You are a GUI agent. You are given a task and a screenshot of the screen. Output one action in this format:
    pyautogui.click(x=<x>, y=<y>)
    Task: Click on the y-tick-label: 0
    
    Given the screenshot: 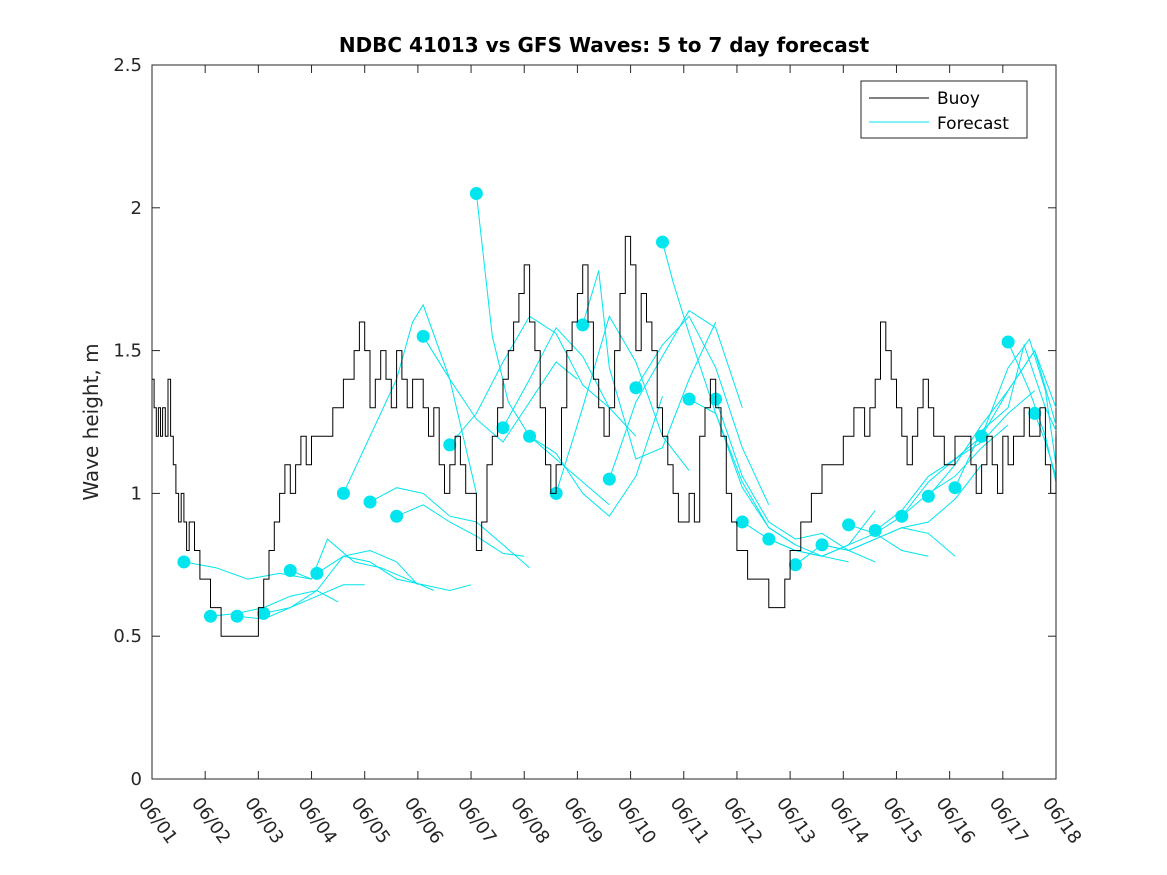 What is the action you would take?
    pyautogui.click(x=136, y=779)
    